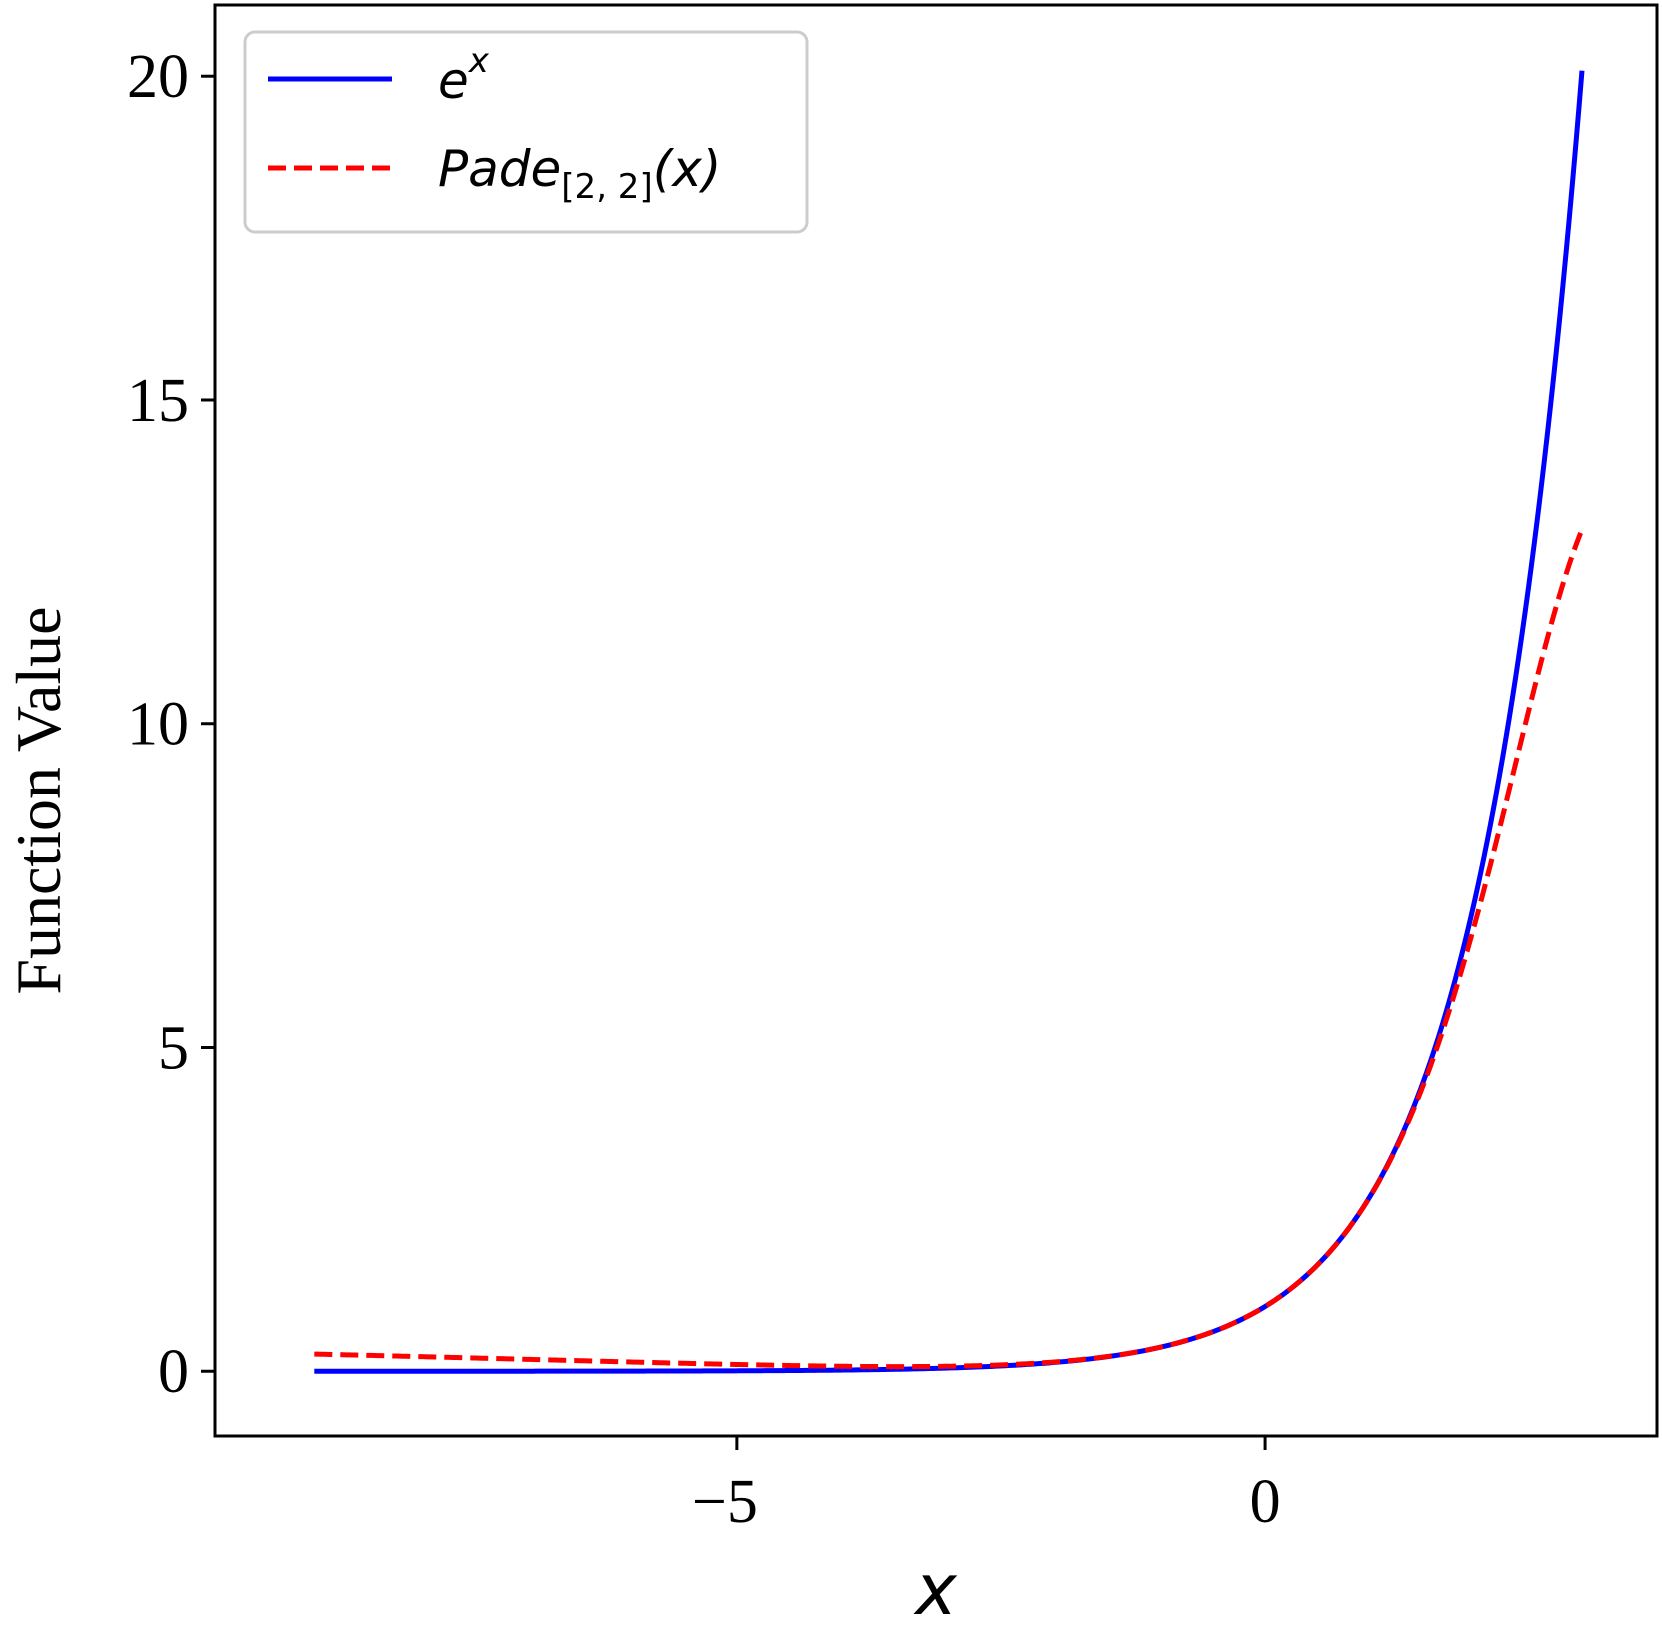 Image resolution: width=1662 pixels, height=1645 pixels. What do you see at coordinates (453, 81) in the screenshot?
I see `legend-label-exp-base: e` at bounding box center [453, 81].